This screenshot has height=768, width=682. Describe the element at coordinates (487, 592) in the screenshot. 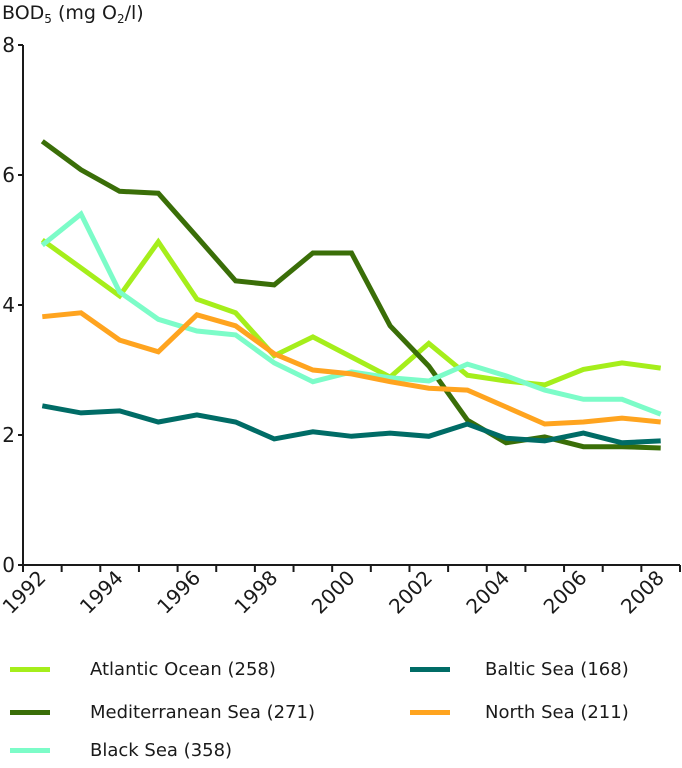

I see `x-tick-label: 2004` at that location.